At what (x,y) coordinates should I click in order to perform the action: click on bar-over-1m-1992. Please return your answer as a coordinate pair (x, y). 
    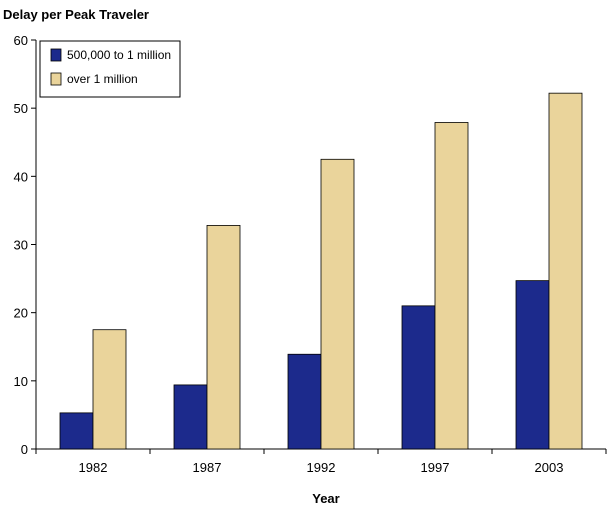
    Looking at the image, I should click on (337, 304).